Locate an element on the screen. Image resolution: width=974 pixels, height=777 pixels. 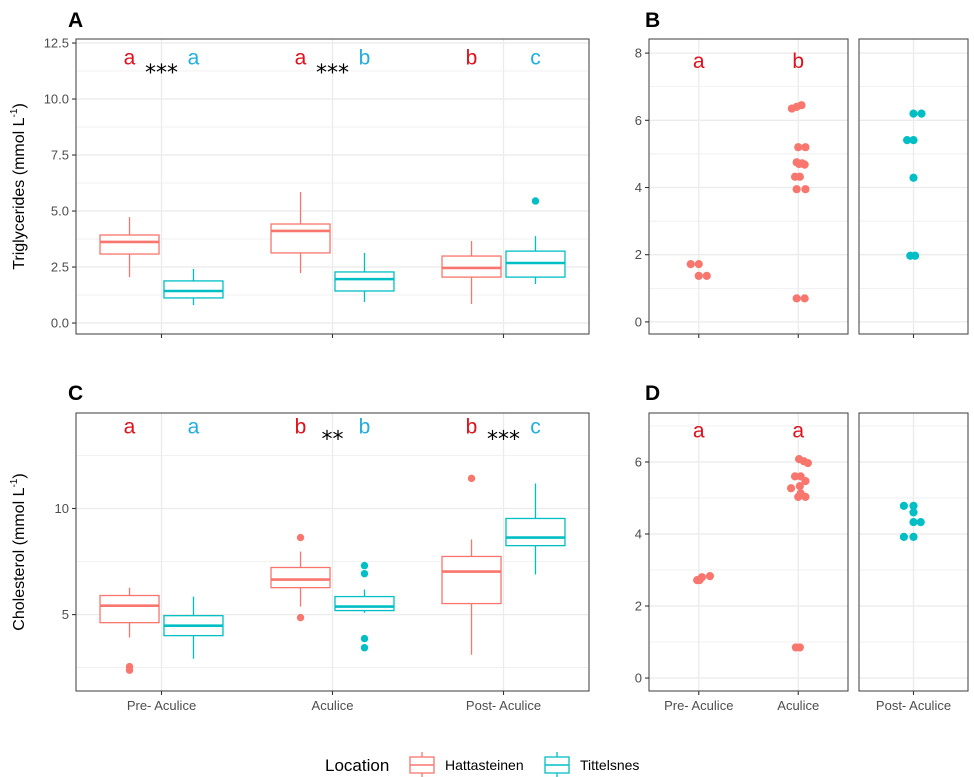
y-tick-label: 5 is located at coordinates (65, 614).